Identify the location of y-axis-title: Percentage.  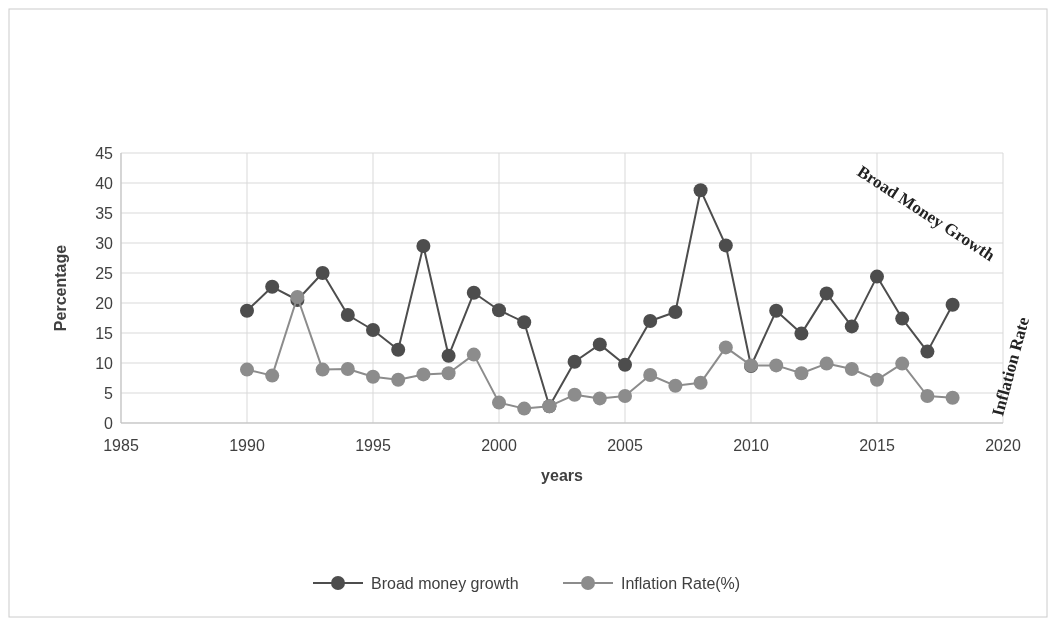
(60, 288).